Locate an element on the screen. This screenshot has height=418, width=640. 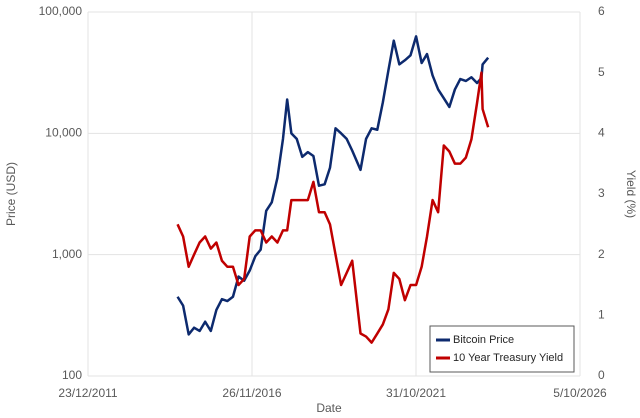
y2-tick-label: 4 is located at coordinates (601, 133).